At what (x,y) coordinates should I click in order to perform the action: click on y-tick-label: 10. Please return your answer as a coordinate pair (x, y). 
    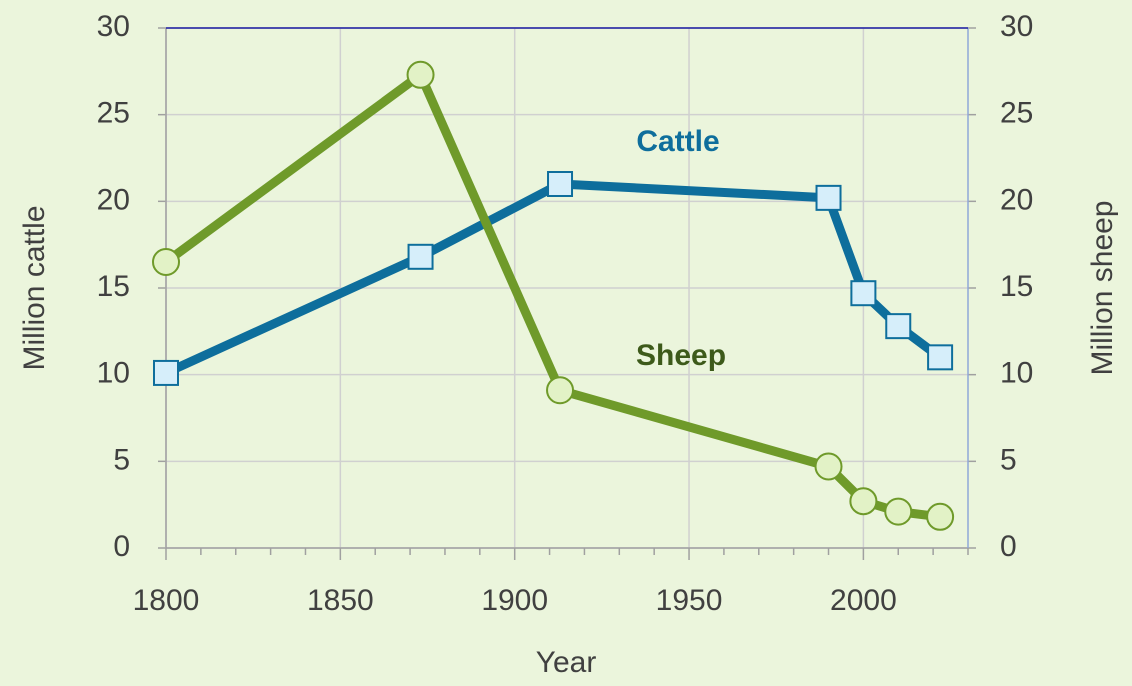
    Looking at the image, I should click on (113, 373).